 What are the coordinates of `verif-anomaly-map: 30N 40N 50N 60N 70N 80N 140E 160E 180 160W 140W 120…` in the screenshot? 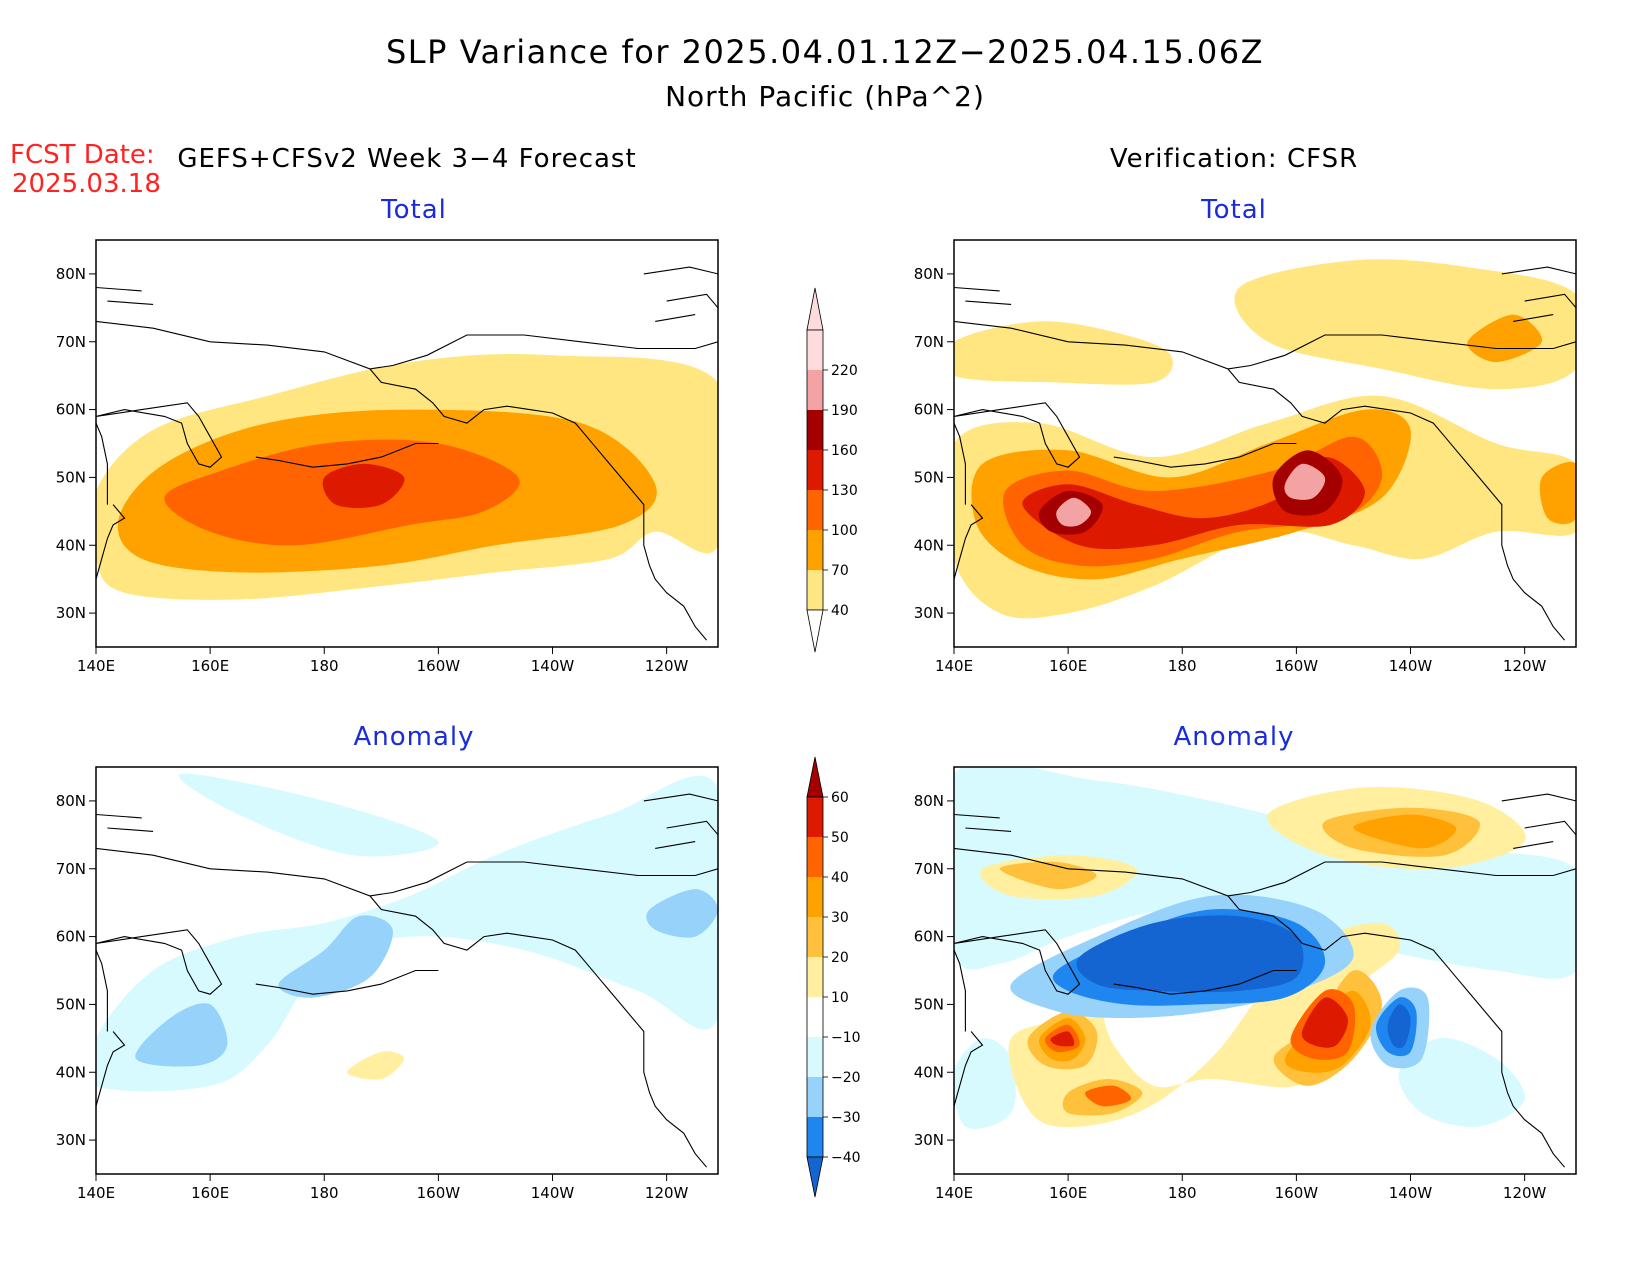 It's located at (1245, 984).